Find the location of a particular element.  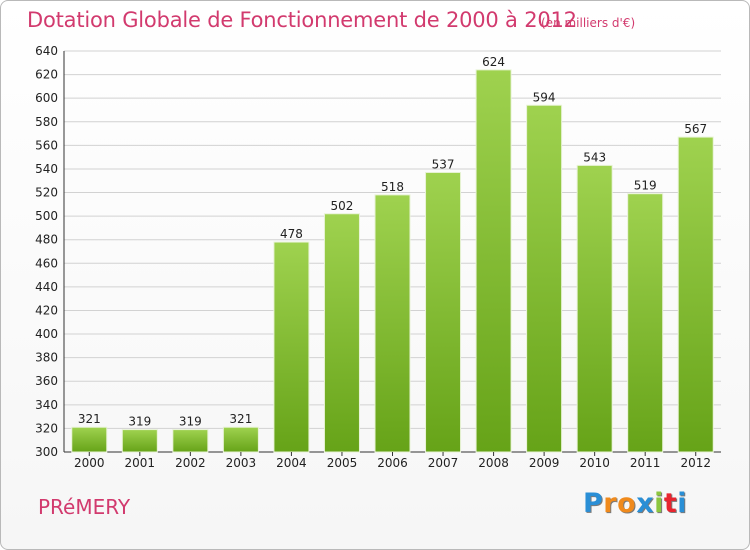

y-tick-label: 640 is located at coordinates (46, 51).